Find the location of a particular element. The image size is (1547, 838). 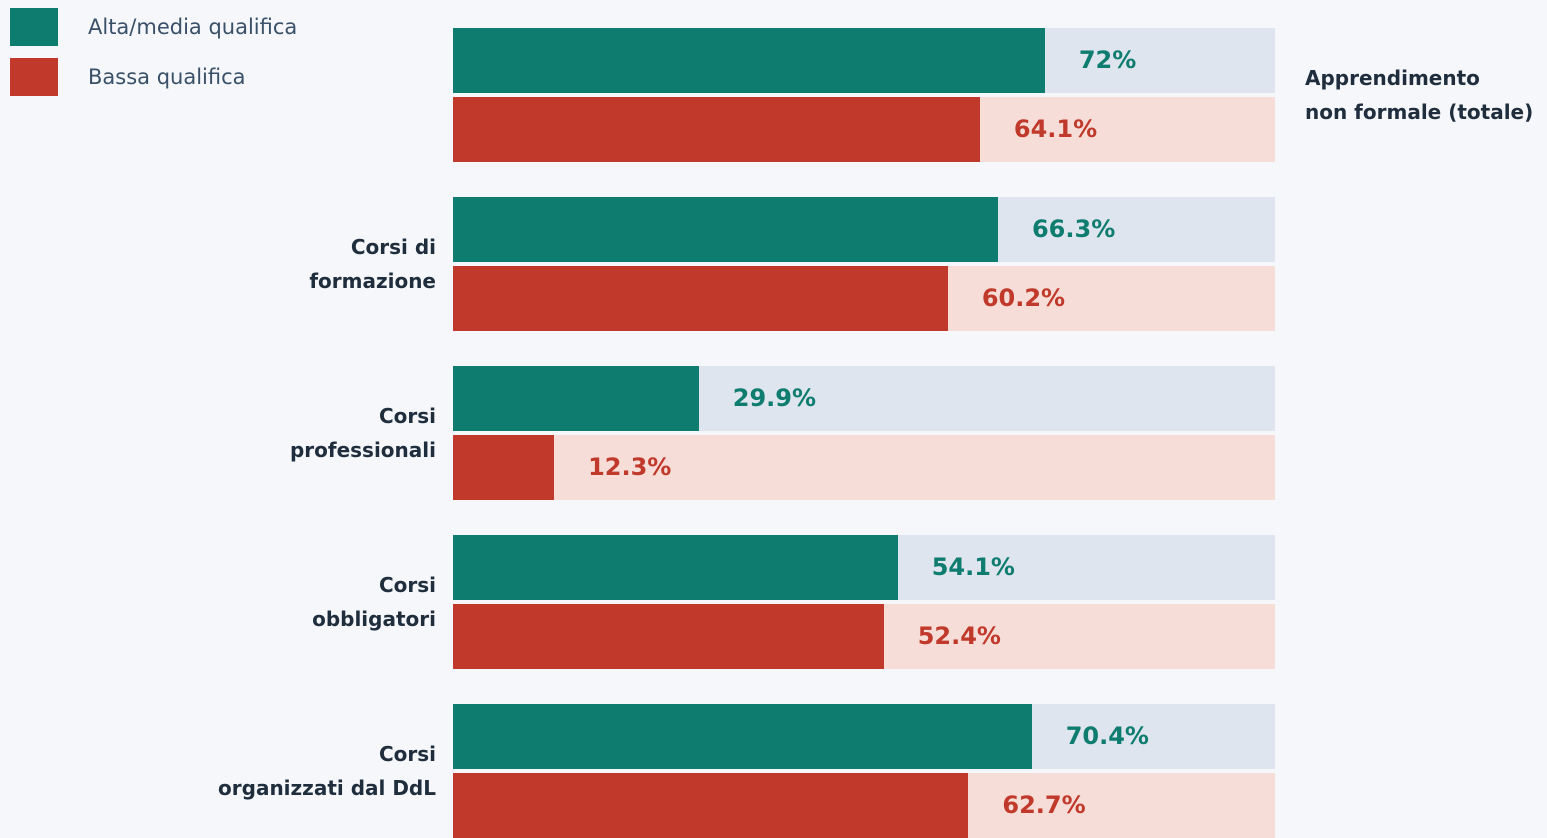

value-label: 54.1% is located at coordinates (973, 567).